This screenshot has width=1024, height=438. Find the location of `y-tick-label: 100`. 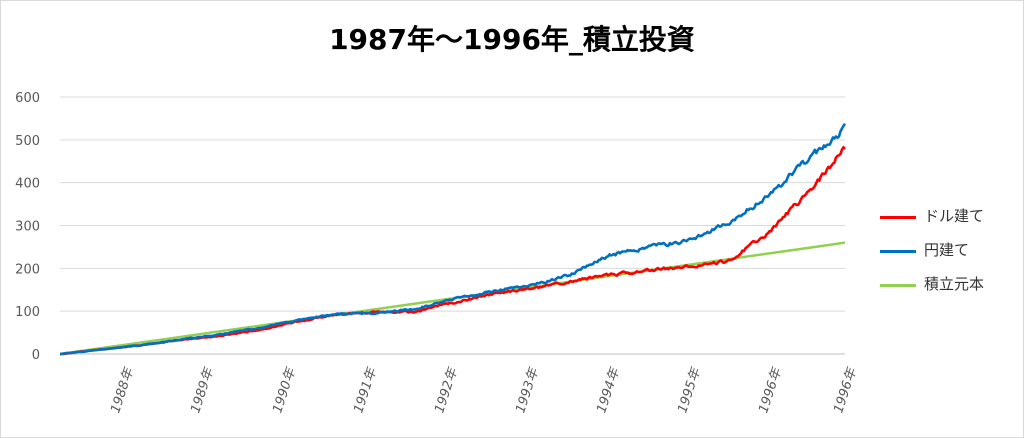

y-tick-label: 100 is located at coordinates (27, 312).